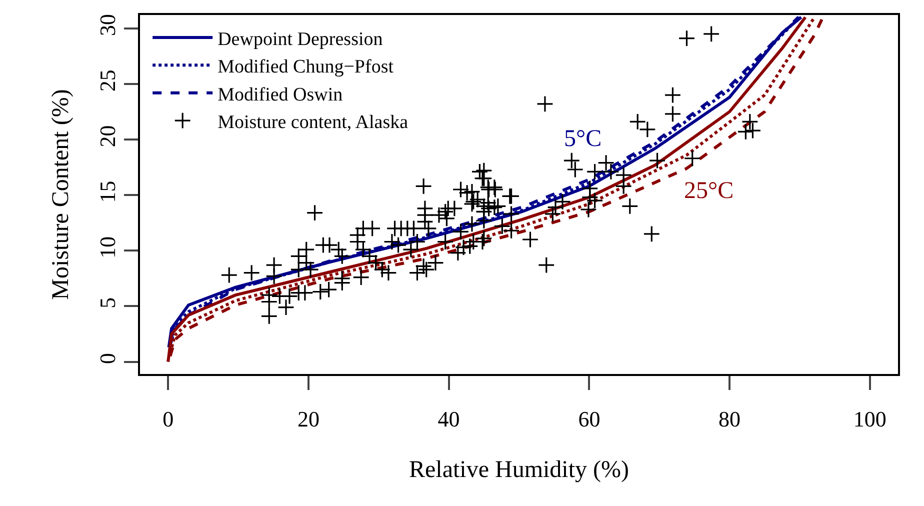 The height and width of the screenshot is (506, 924). I want to click on y-tick-label: 25, so click(107, 81).